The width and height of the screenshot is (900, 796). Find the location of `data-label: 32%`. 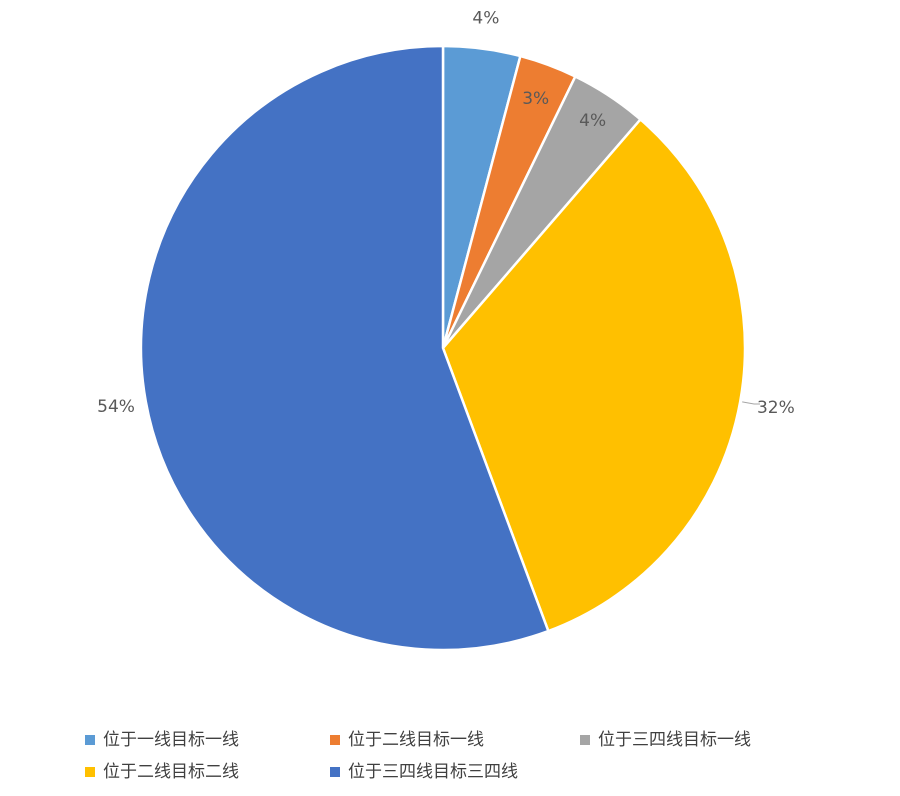

data-label: 32% is located at coordinates (776, 408).